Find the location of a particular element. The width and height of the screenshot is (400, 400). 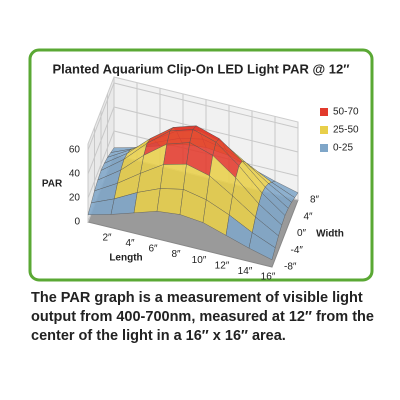

x-tick-label: 12″ is located at coordinates (222, 265).